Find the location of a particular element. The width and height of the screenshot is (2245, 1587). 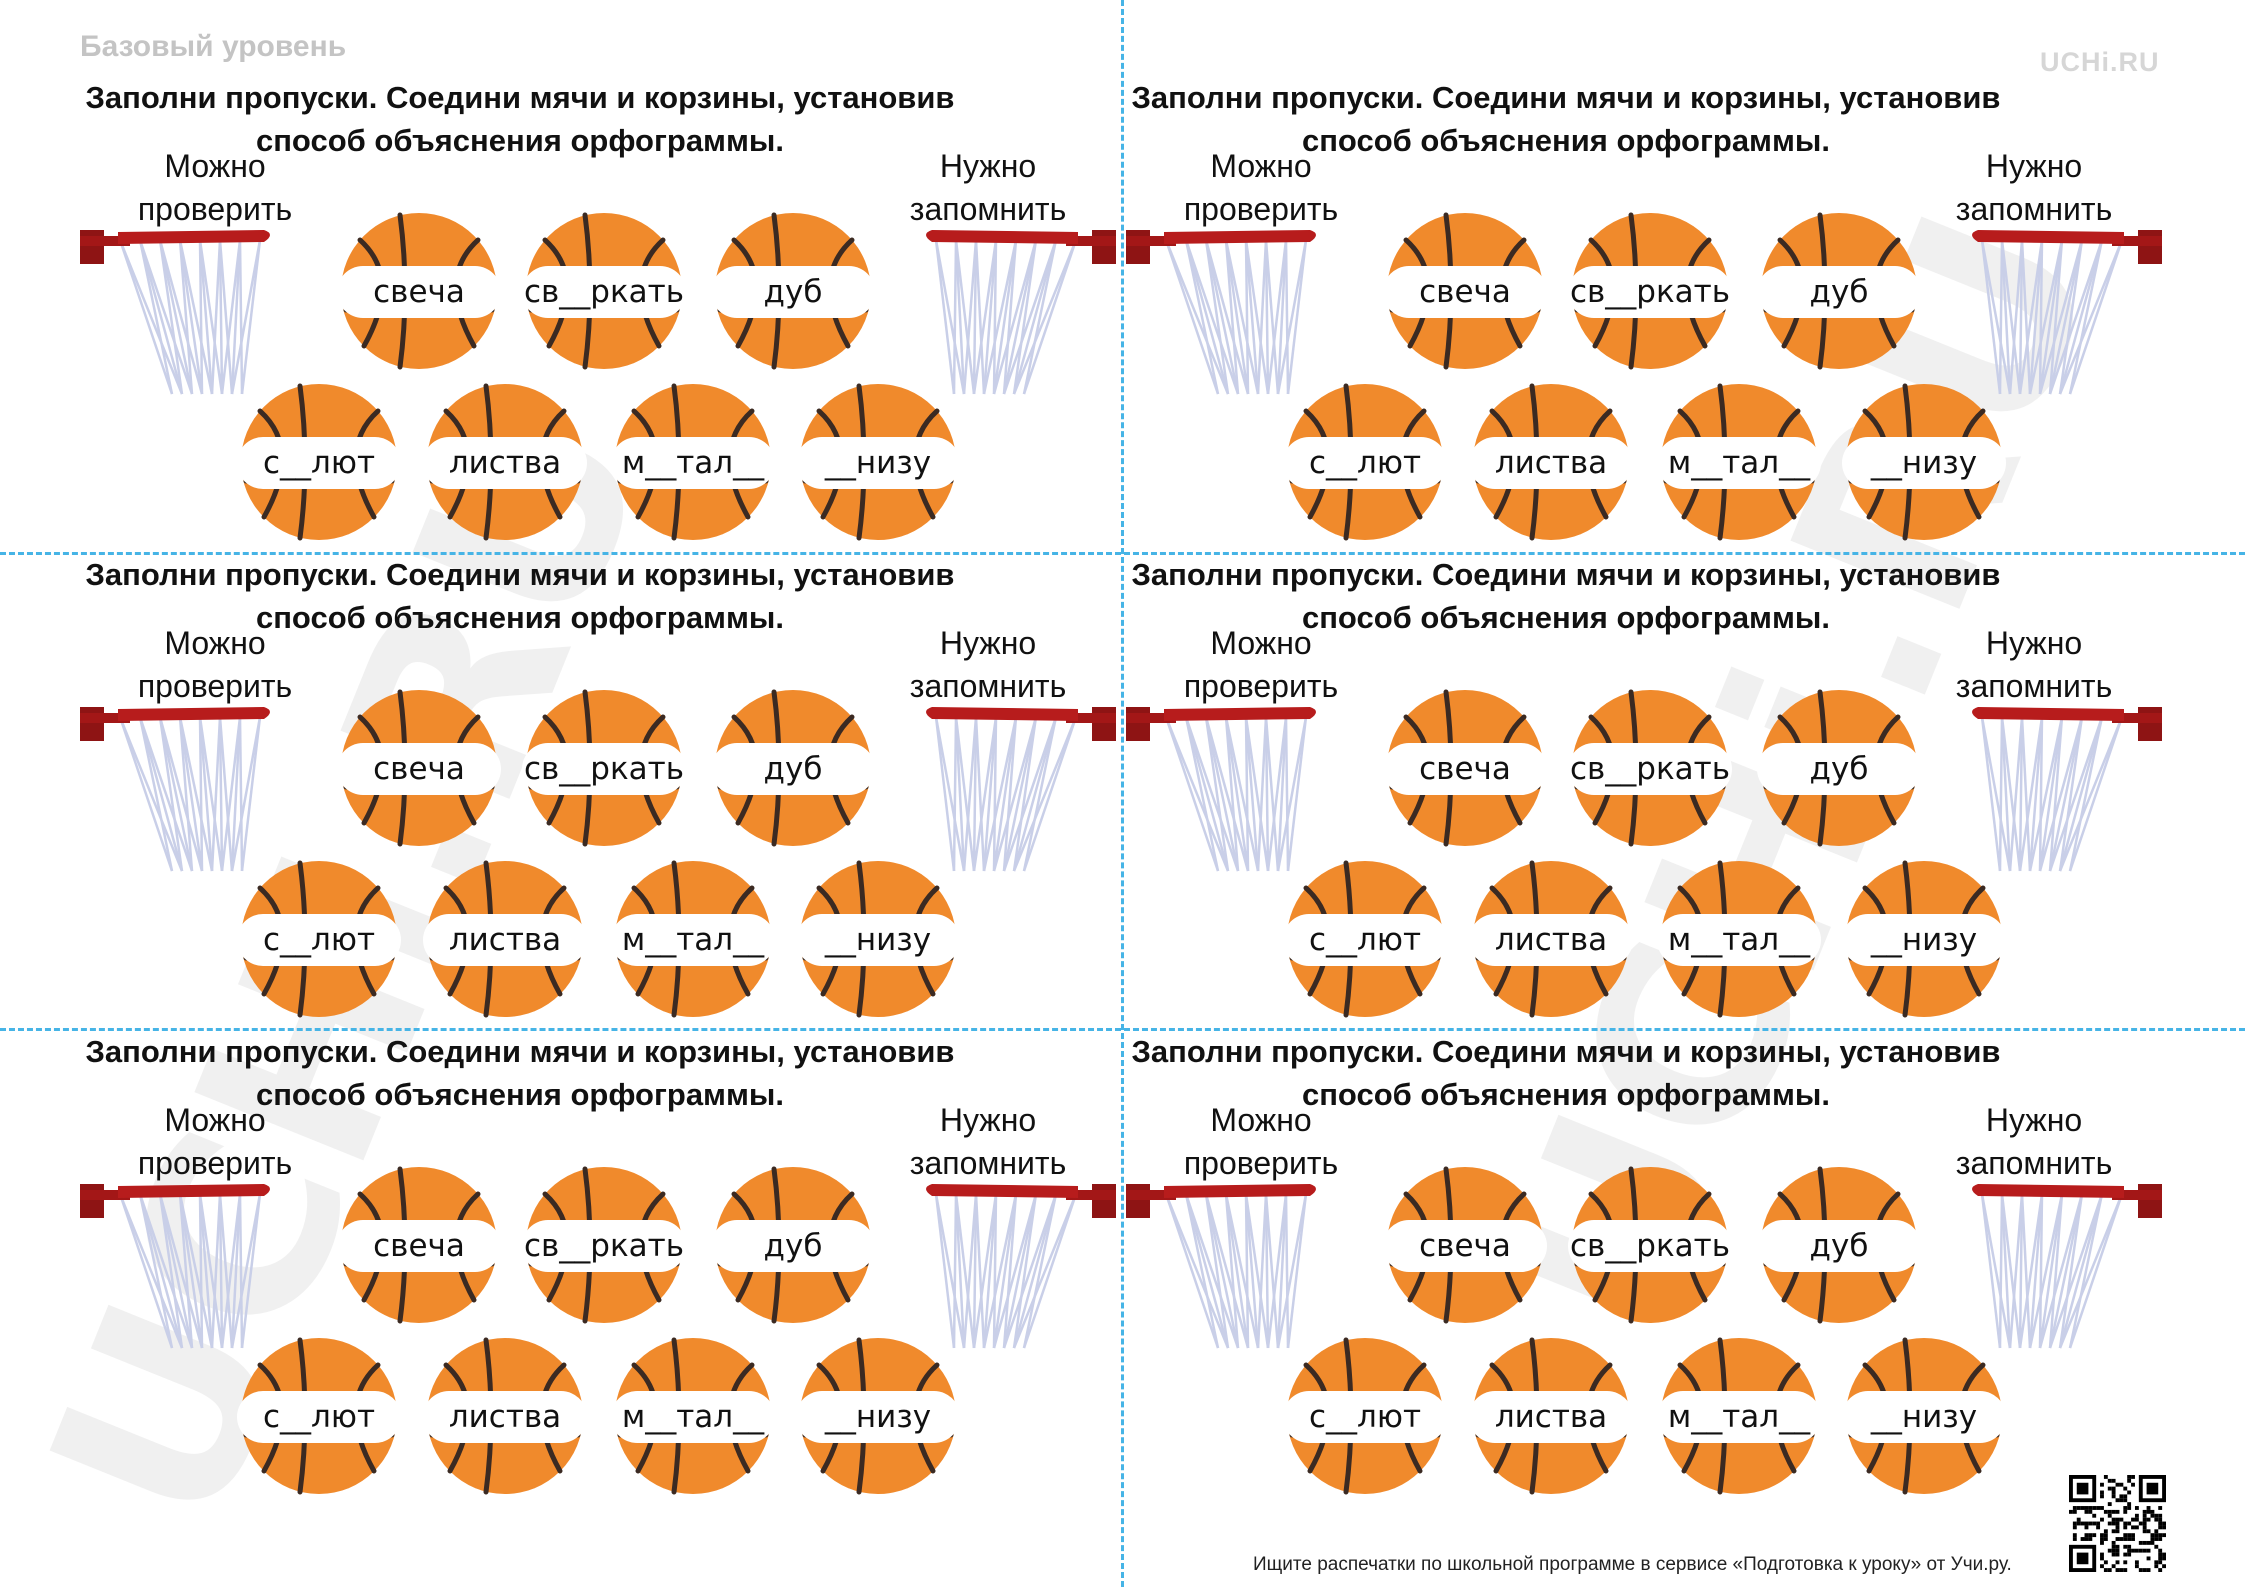

qr-code-icon is located at coordinates (2117, 1523).